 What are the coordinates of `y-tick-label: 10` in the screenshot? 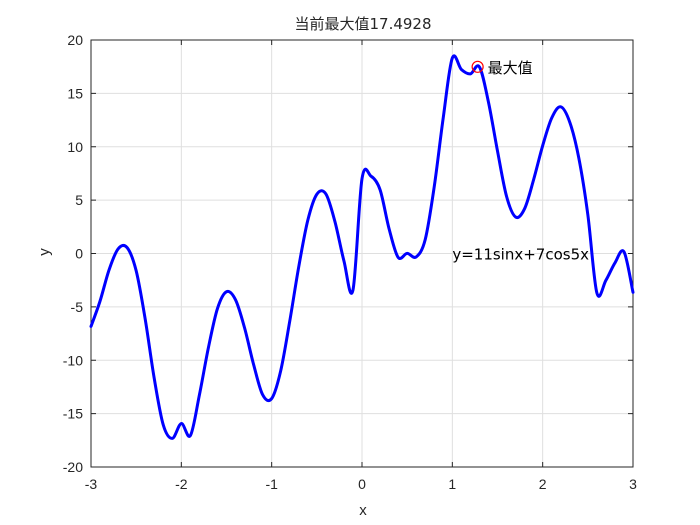 It's located at (75, 147).